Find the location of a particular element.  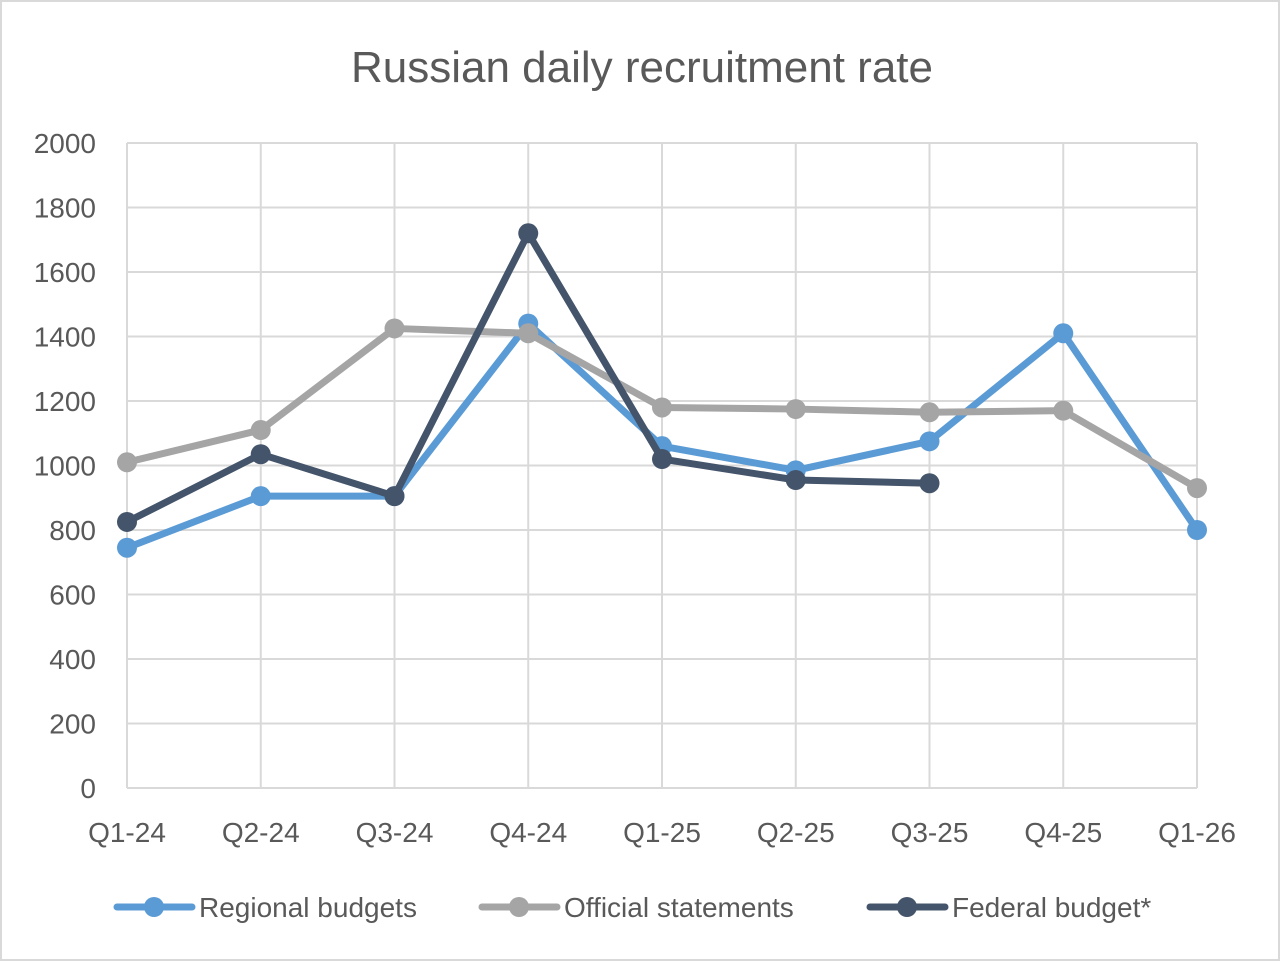

legend-label: Official statements is located at coordinates (679, 907).